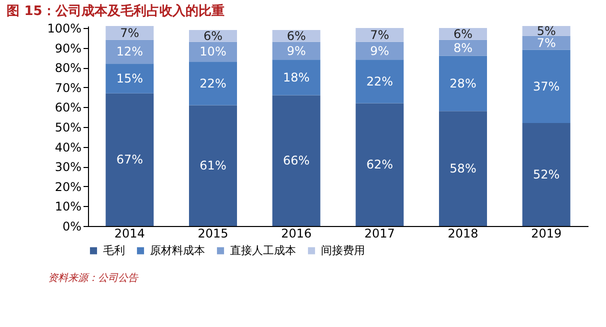 Image resolution: width=606 pixels, height=327 pixels. Describe the element at coordinates (93, 278) in the screenshot. I see `text: 资料来源：公司公告` at that location.